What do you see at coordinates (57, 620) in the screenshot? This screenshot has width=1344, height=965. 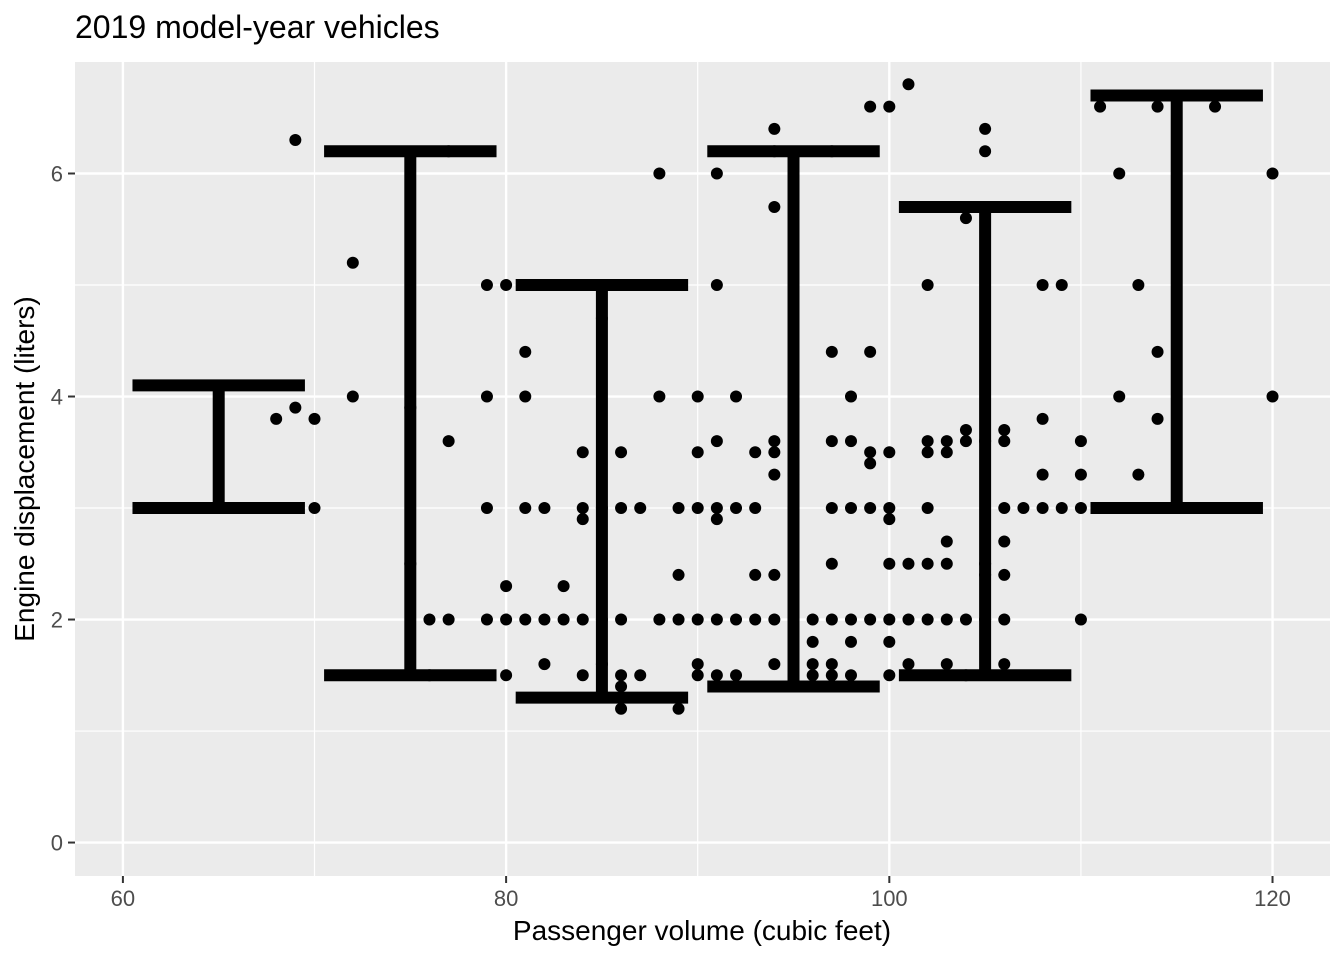 I see `y-tick-label: 2` at bounding box center [57, 620].